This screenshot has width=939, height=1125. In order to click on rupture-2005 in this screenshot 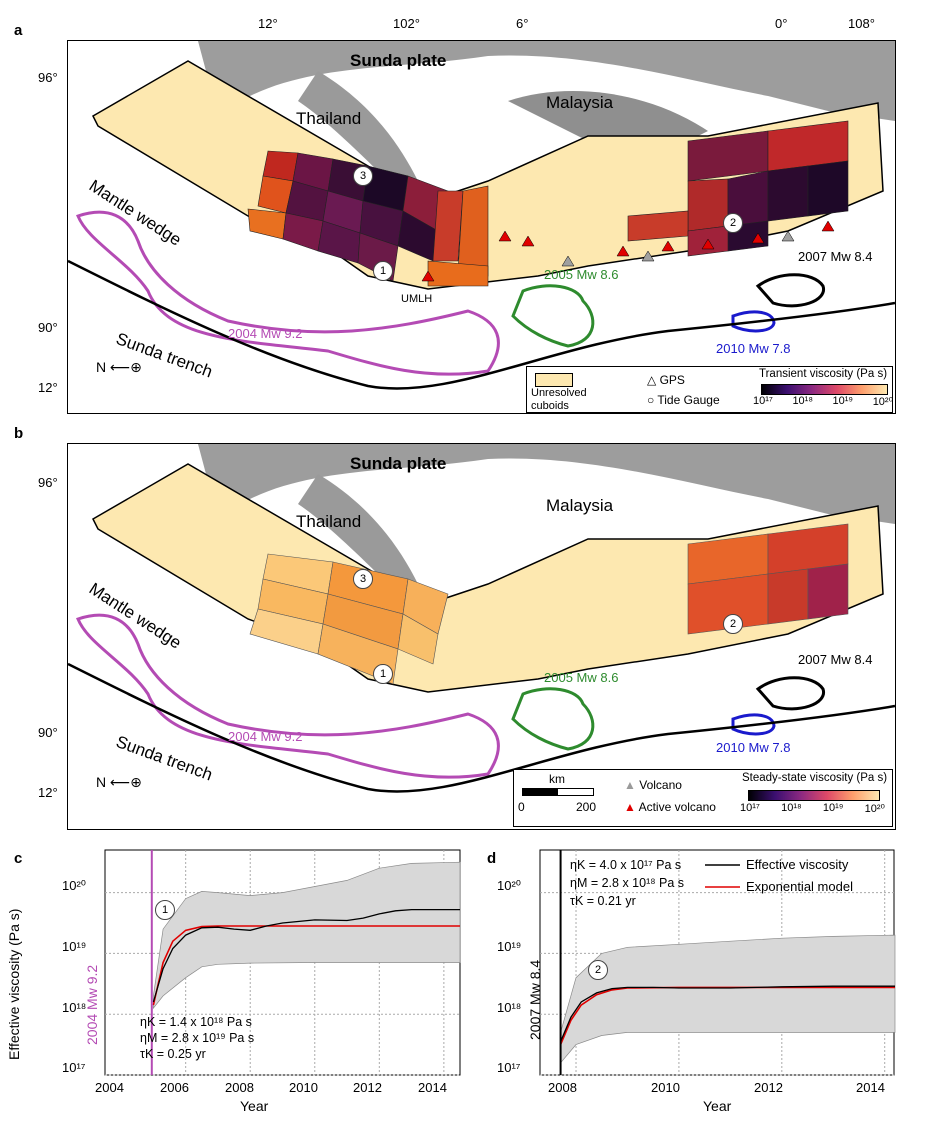, I will do `click(553, 719)`.